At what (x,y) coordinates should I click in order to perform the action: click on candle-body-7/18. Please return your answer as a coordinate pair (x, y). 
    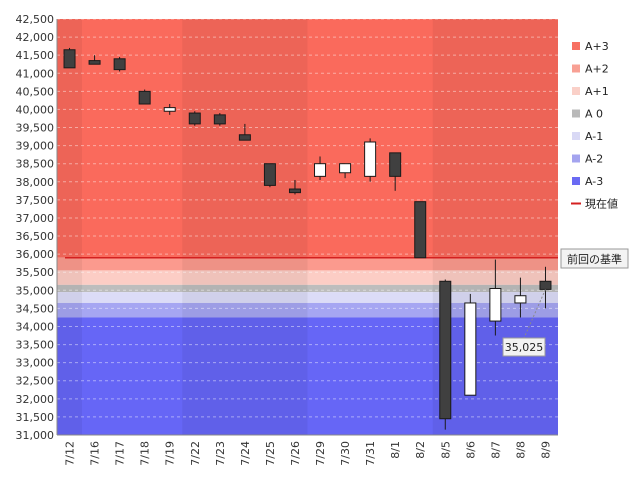
    Looking at the image, I should click on (144, 97).